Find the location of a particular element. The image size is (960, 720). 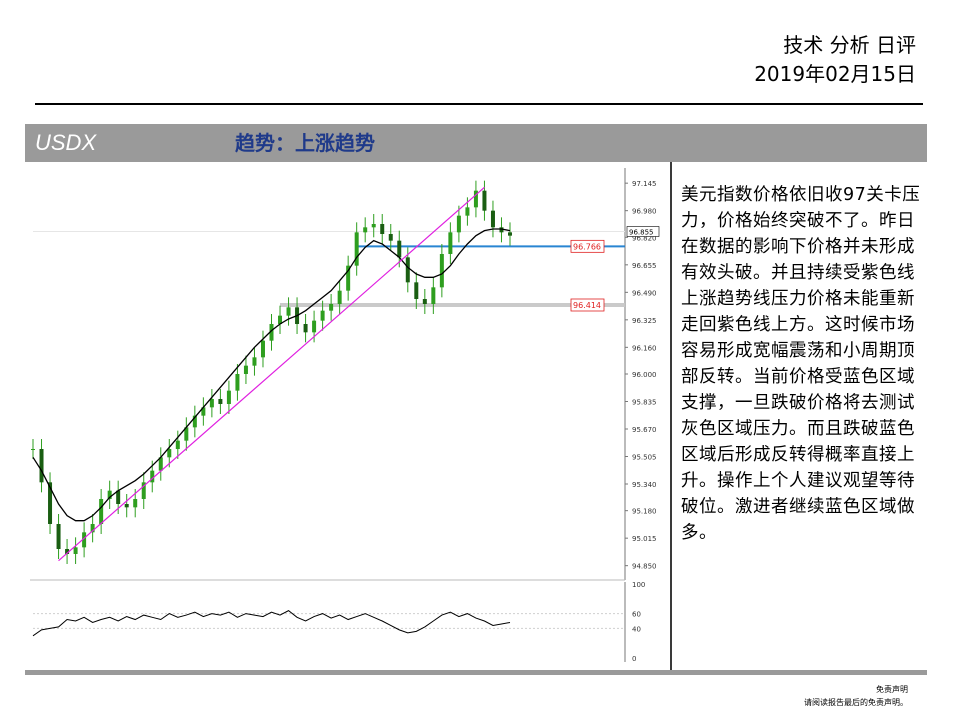

price-tick-label: 96.160 is located at coordinates (644, 348).